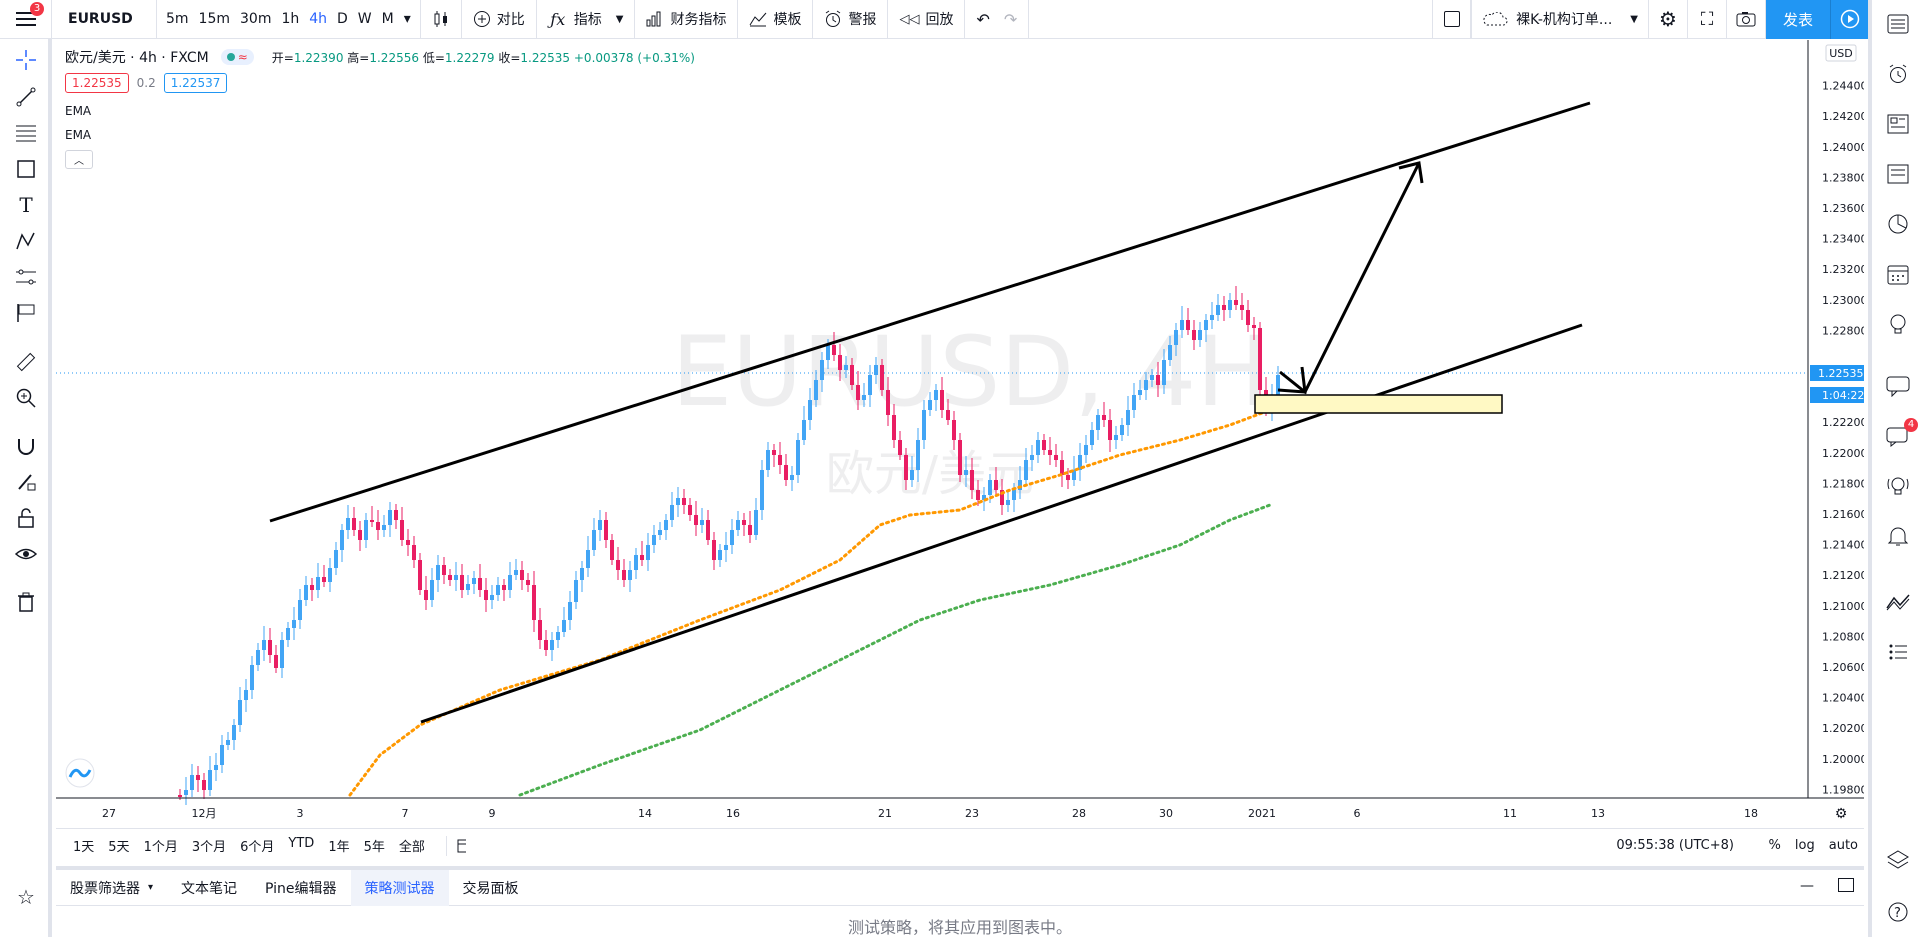  Describe the element at coordinates (1898, 74) in the screenshot. I see `alerts-button` at that location.